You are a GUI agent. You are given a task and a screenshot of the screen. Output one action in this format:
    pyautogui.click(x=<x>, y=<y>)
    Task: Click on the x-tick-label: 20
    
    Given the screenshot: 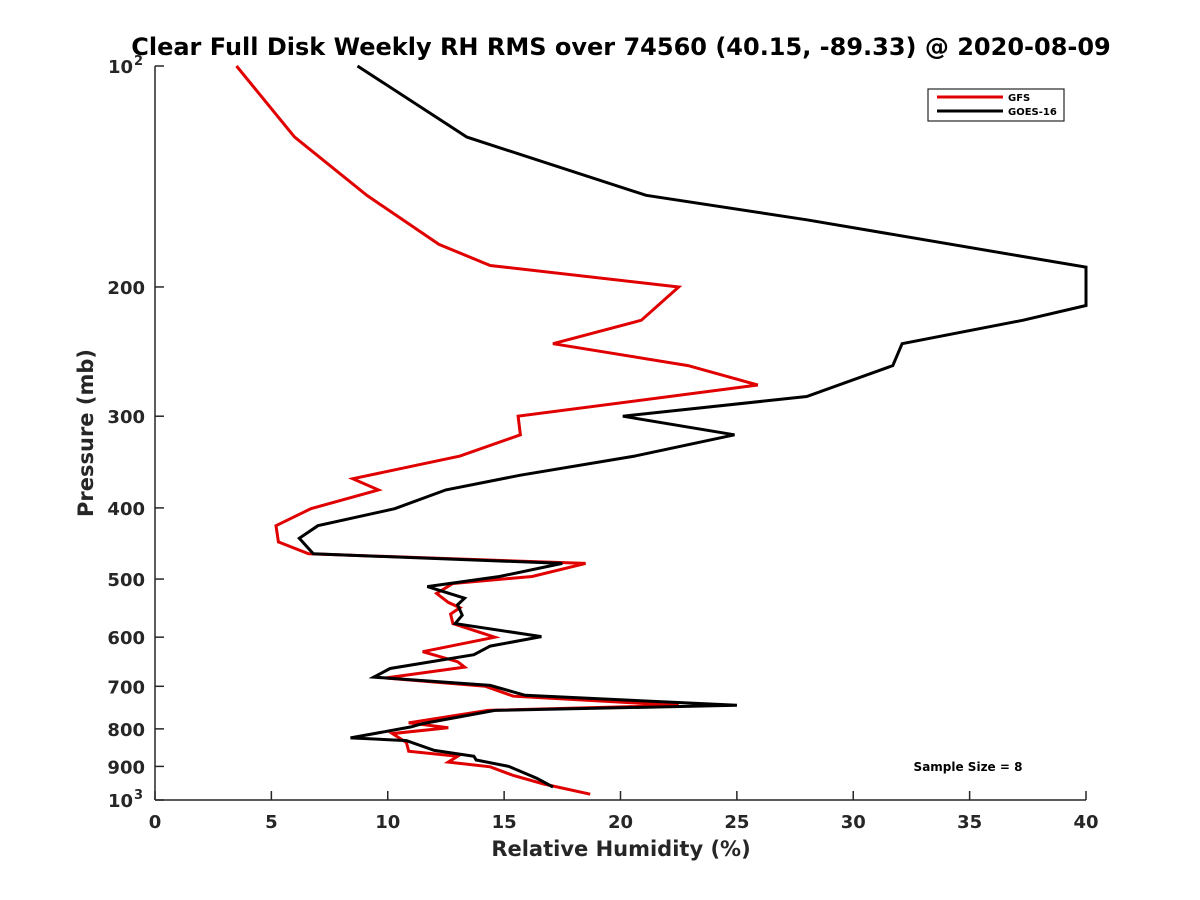 What is the action you would take?
    pyautogui.click(x=620, y=822)
    